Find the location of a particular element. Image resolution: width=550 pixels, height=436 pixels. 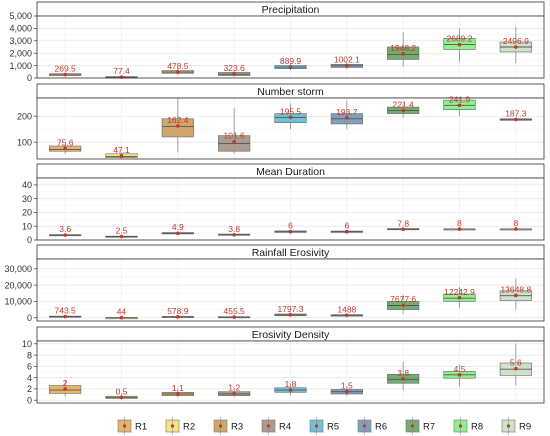

mean-label: 13648.8 is located at coordinates (515, 289).